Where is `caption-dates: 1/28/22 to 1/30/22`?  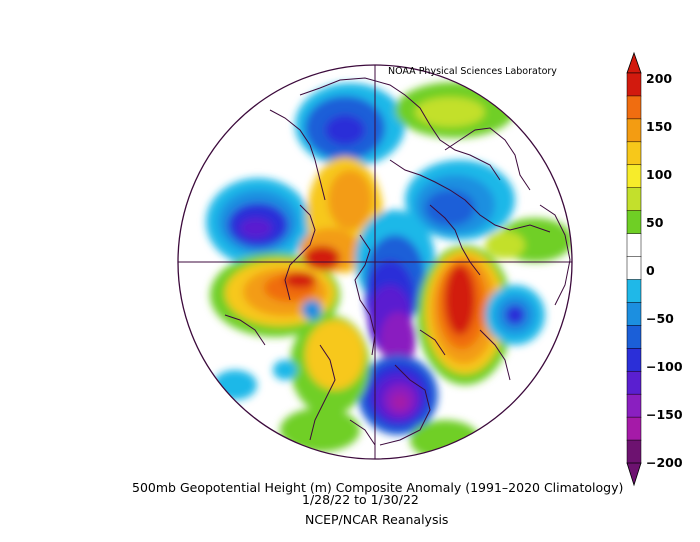
caption-dates: 1/28/22 to 1/30/22 is located at coordinates (360, 499).